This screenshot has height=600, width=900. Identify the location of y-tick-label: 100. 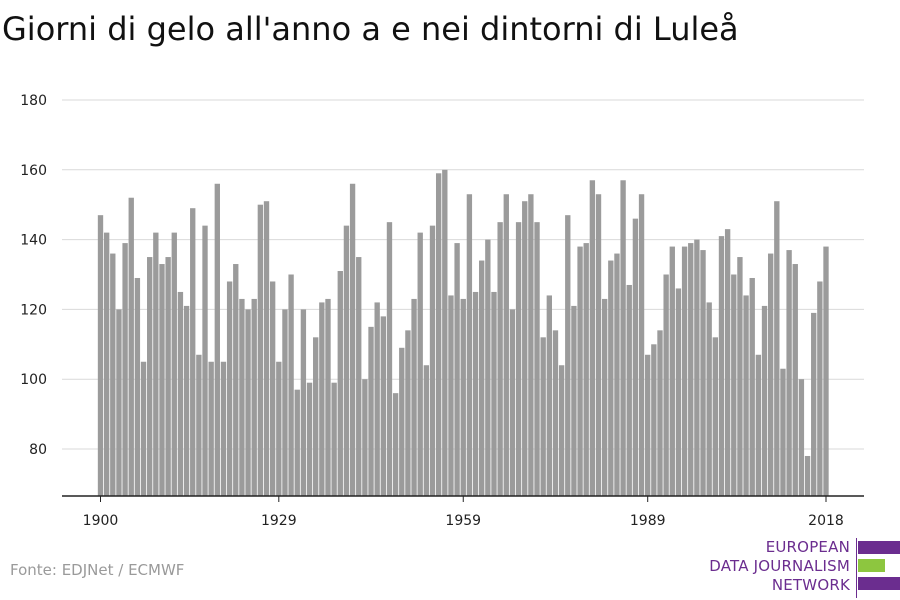
(33, 380).